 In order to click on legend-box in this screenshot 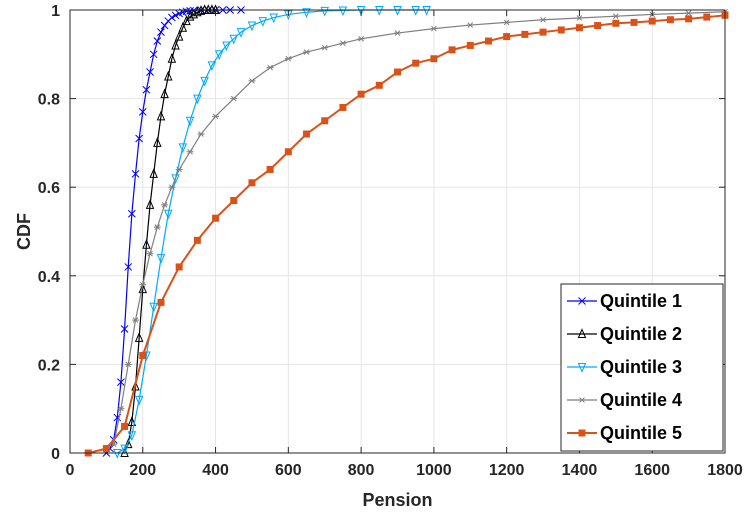, I will do `click(642, 367)`.